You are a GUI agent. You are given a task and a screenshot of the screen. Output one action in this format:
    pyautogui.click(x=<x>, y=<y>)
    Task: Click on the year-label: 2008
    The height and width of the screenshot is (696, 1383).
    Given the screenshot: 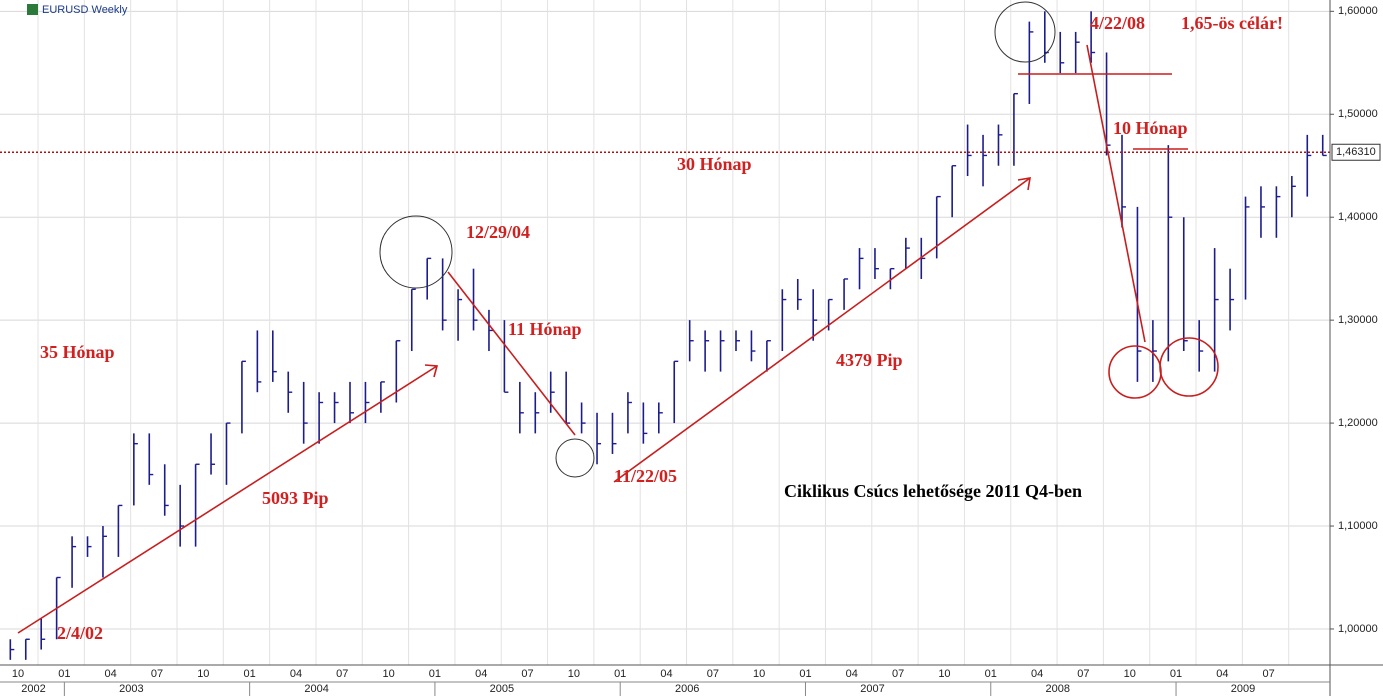 What is the action you would take?
    pyautogui.click(x=1058, y=689)
    